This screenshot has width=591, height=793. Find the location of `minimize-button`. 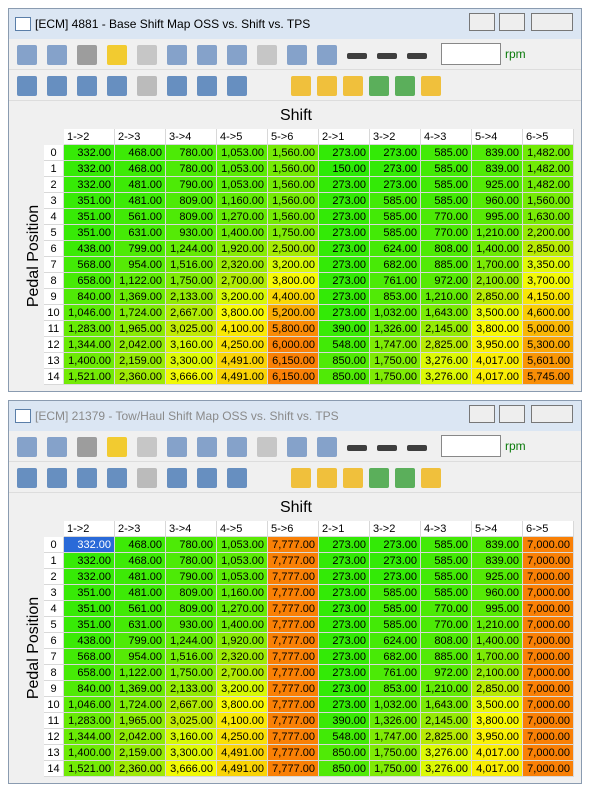

minimize-button is located at coordinates (482, 414).